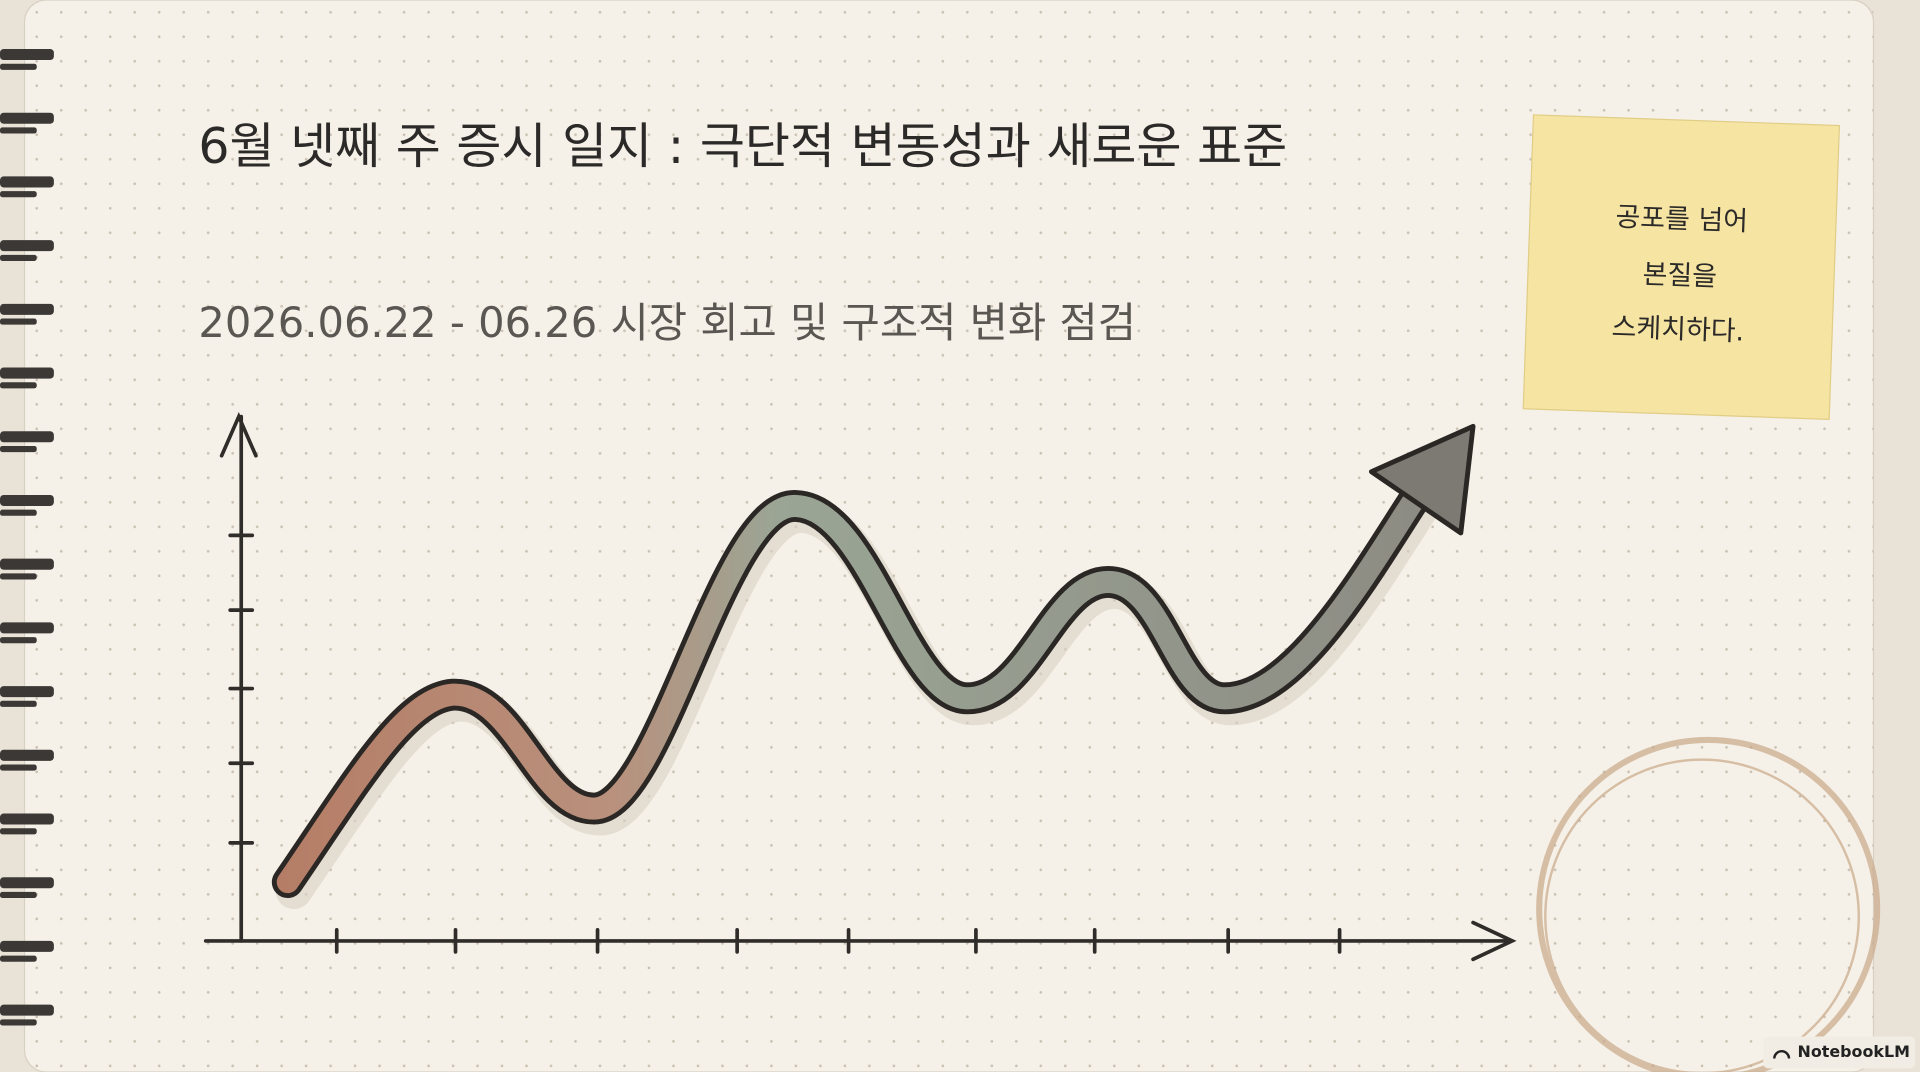 The height and width of the screenshot is (1072, 1920). Describe the element at coordinates (742, 146) in the screenshot. I see `title: 6월 넷째 주 증시 일지 : 극단적 변동성과 새로운 표준` at that location.